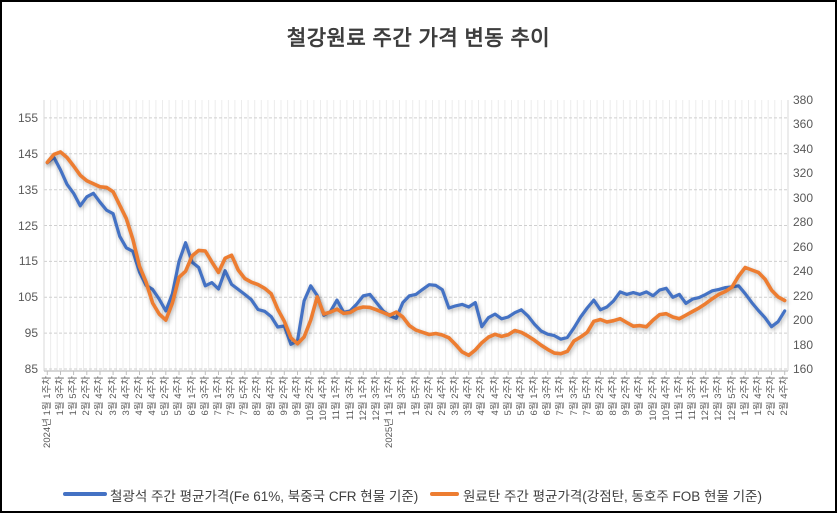 The image size is (837, 513). Describe the element at coordinates (27, 117) in the screenshot. I see `left-axis-tick-155: 155` at that location.